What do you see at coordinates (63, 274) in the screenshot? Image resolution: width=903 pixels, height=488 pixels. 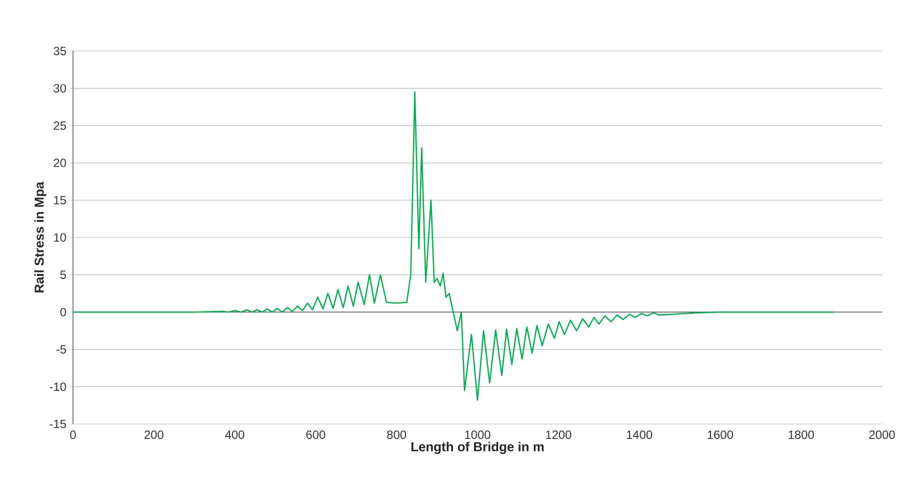 I see `y-tick-label: 5` at bounding box center [63, 274].